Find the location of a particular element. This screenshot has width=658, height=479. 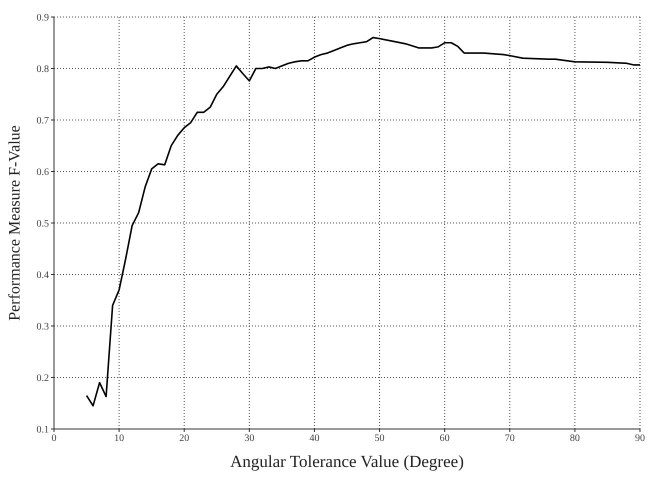

y-tick-label: 0.4 is located at coordinates (42, 276).